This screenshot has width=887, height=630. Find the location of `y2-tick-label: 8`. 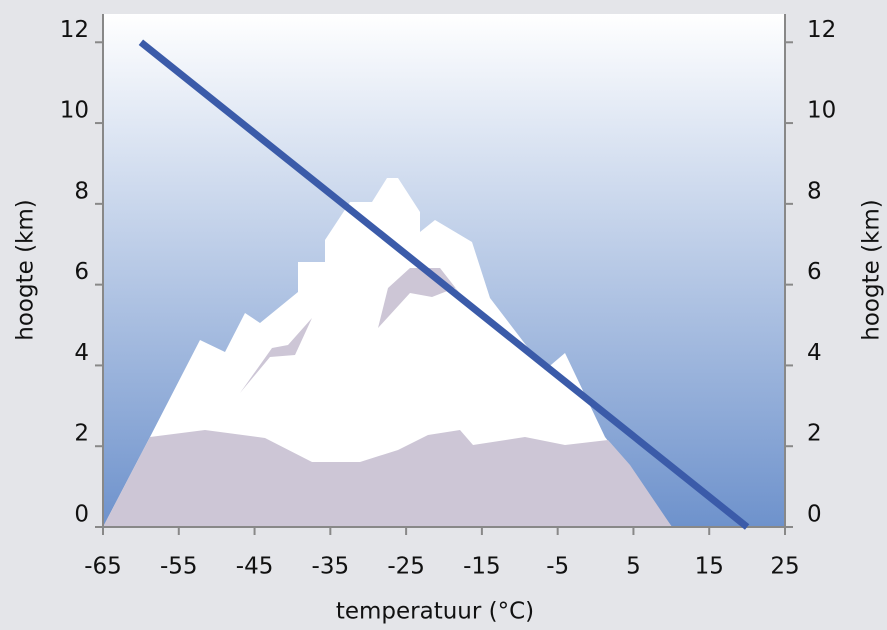

y2-tick-label: 8 is located at coordinates (814, 191).